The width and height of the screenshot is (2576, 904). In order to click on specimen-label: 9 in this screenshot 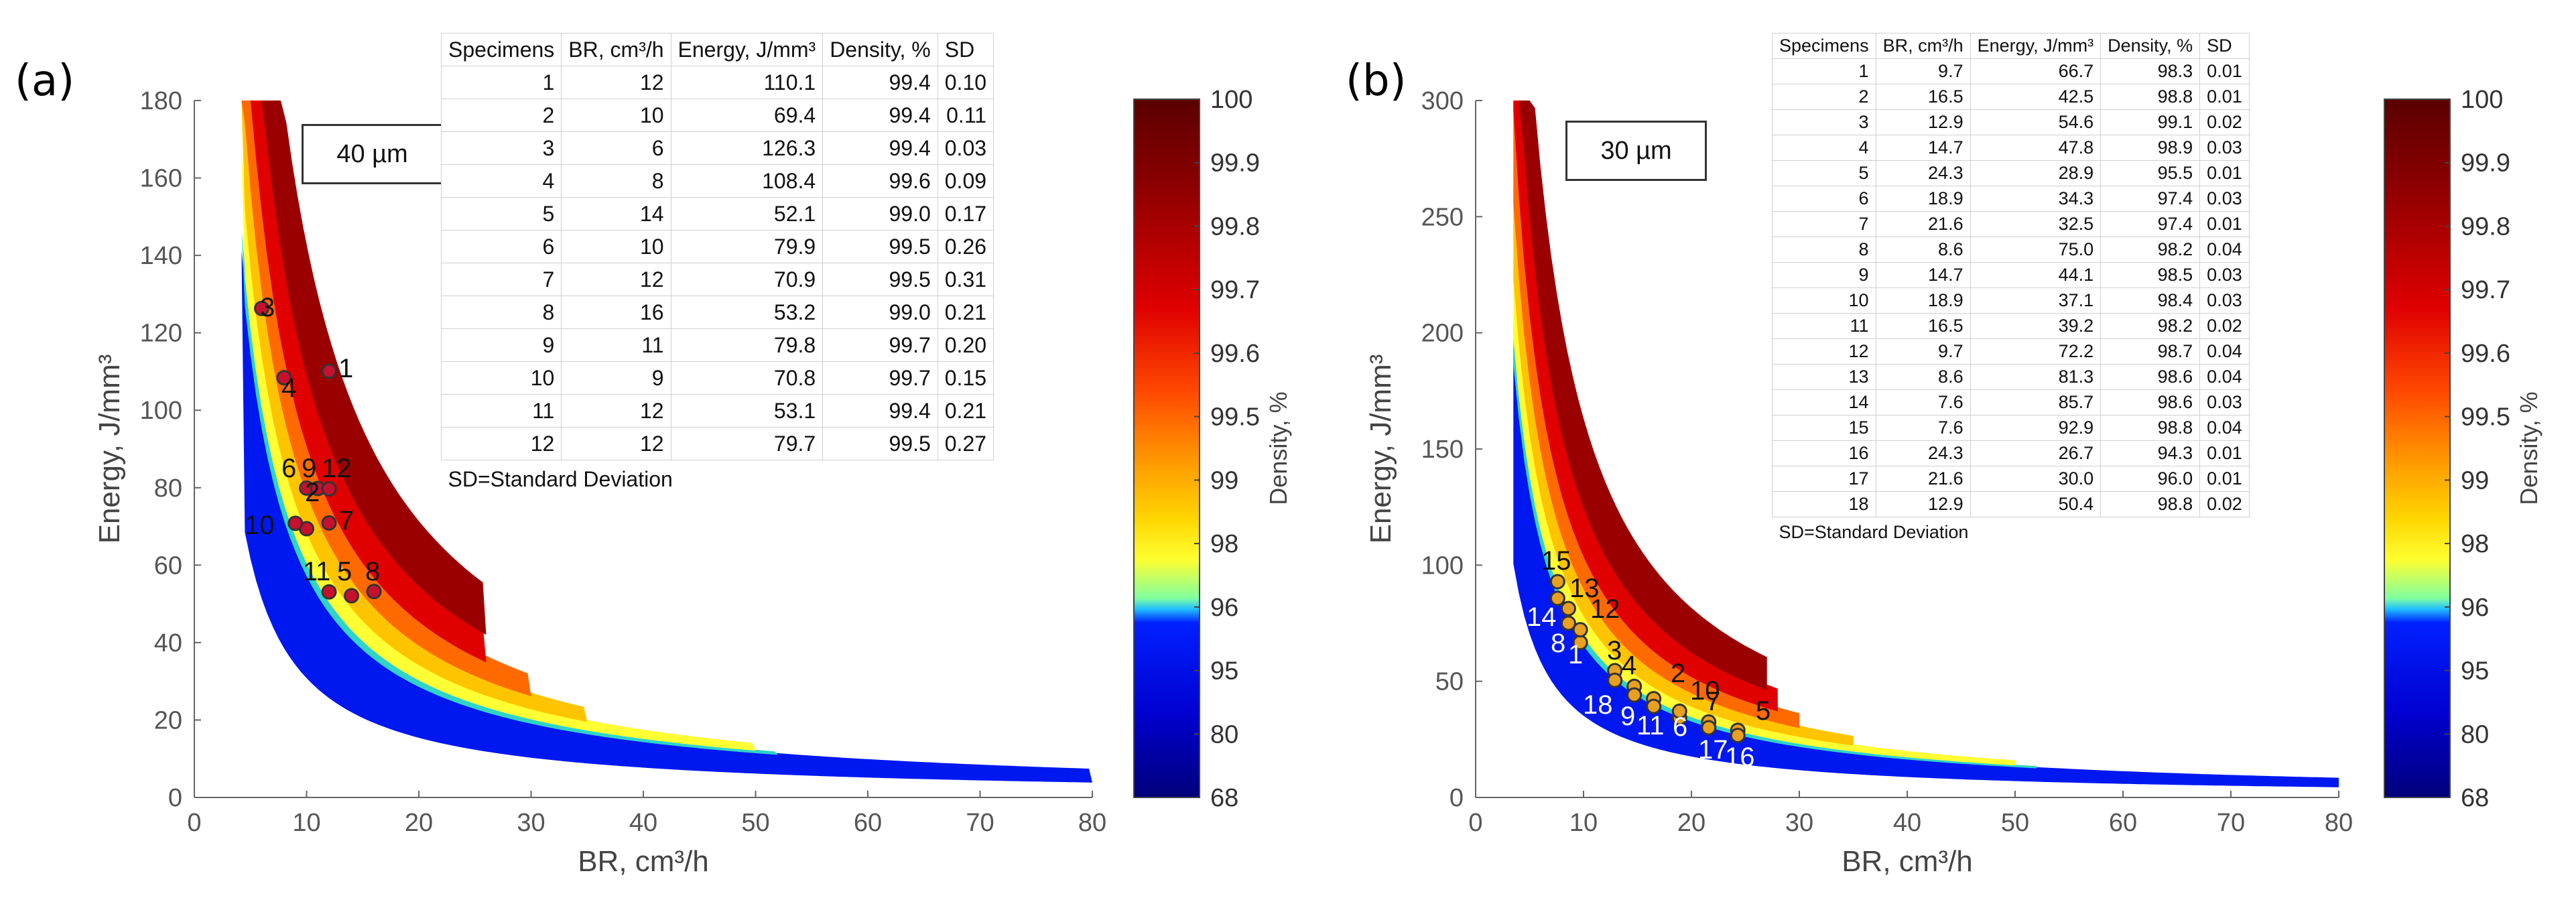, I will do `click(309, 468)`.